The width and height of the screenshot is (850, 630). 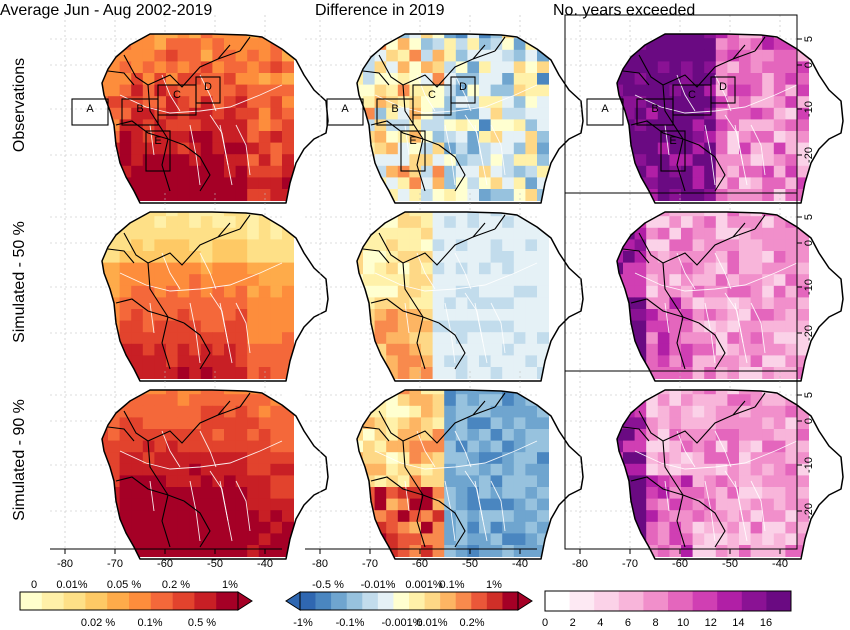 I want to click on colorbar-label: 0.2 %, so click(x=176, y=585).